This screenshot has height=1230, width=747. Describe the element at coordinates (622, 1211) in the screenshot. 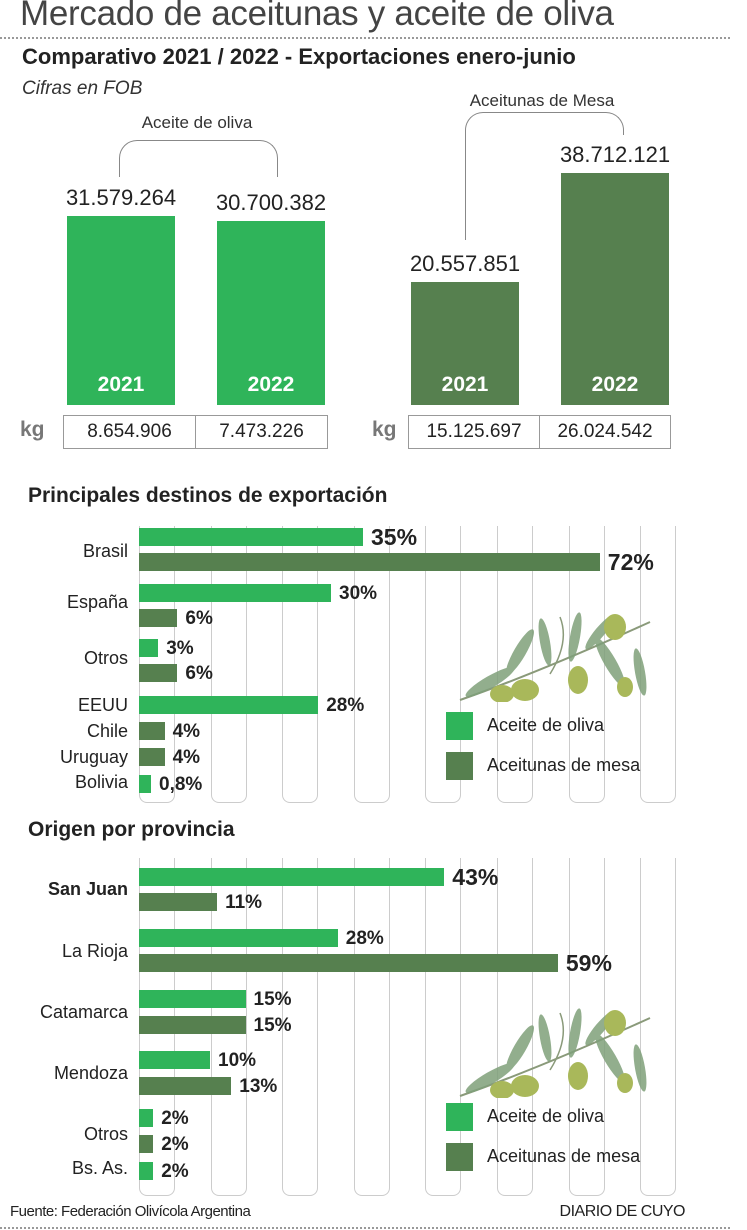

I see `brand-credit: DIARIO DE CUYO` at that location.